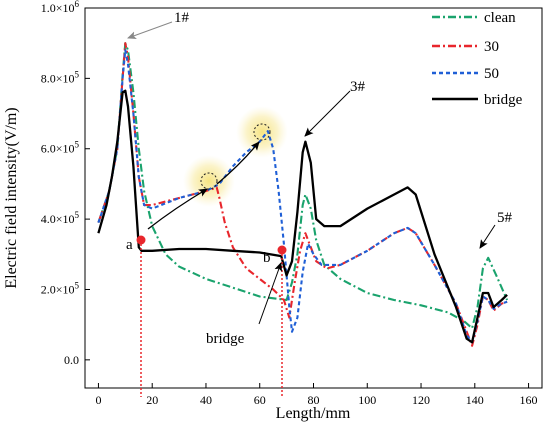 The width and height of the screenshot is (550, 426). I want to click on annotation-b: b, so click(267, 258).